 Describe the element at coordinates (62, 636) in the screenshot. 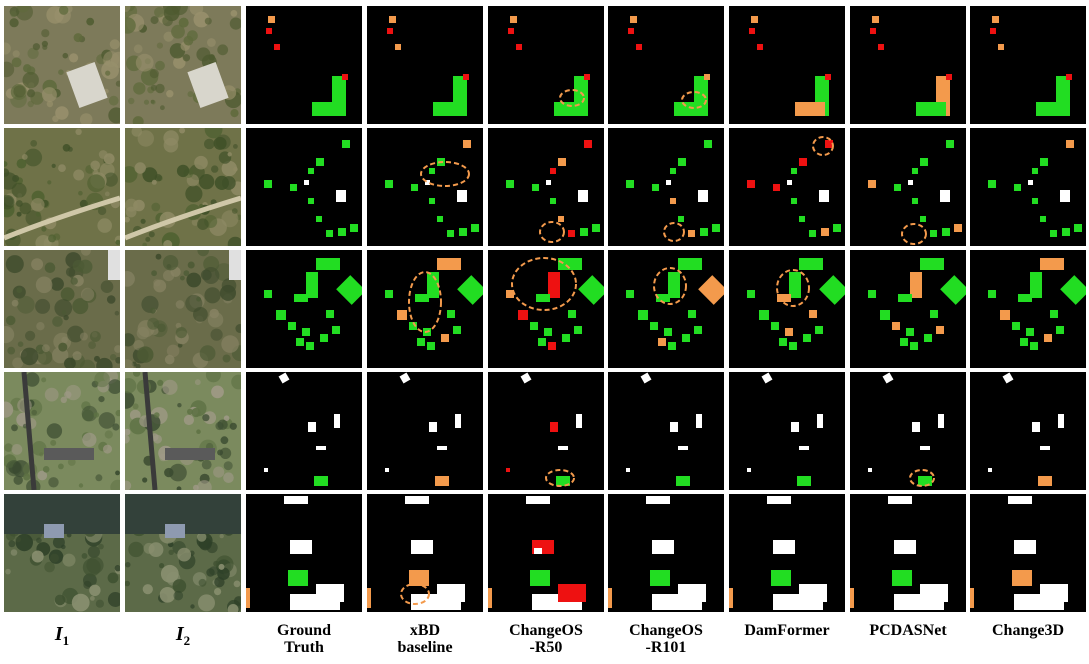

I see `column-label: I1` at that location.